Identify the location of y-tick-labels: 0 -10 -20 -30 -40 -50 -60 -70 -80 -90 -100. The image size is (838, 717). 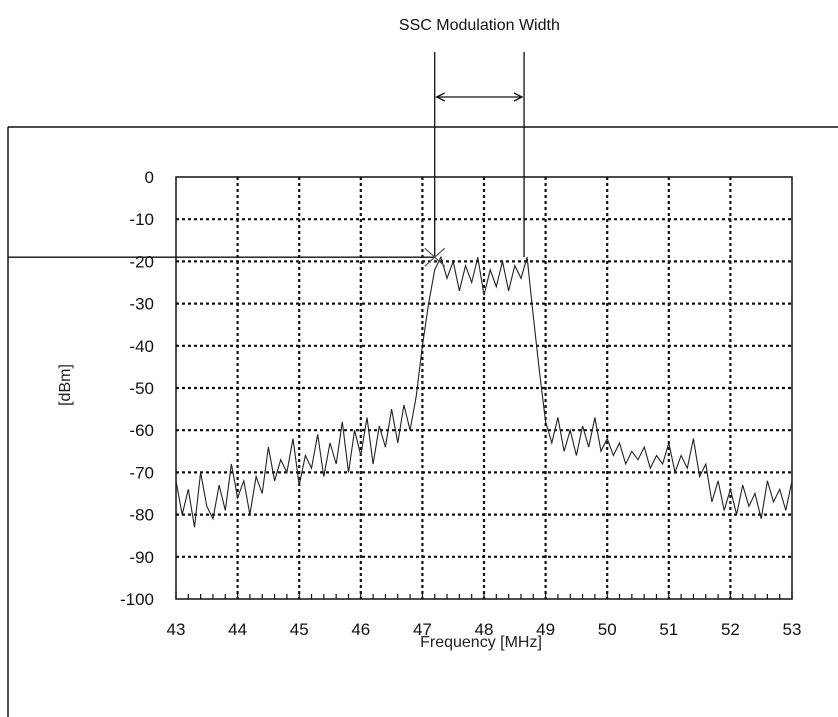
(137, 388).